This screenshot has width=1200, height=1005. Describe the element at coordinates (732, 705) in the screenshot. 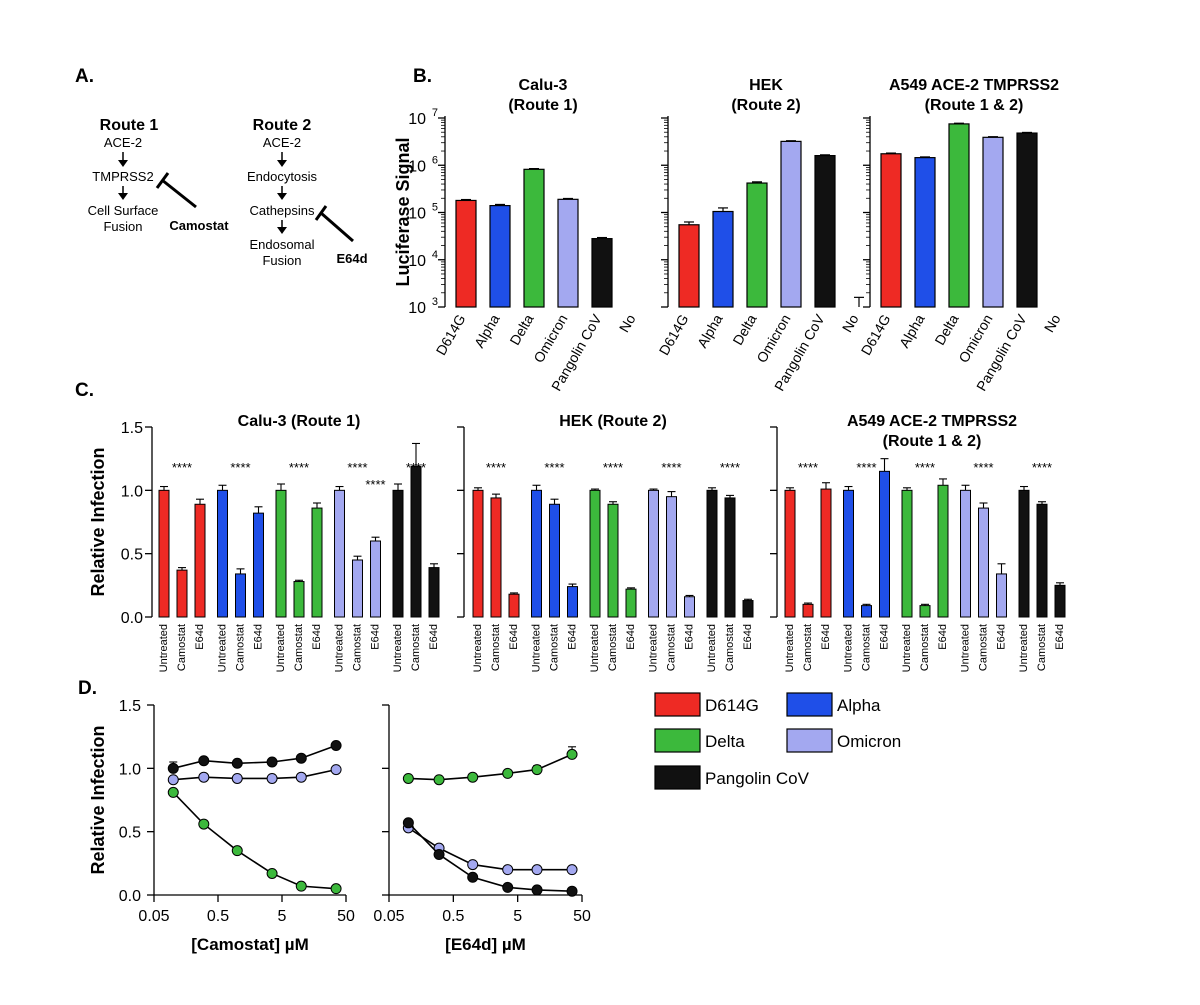

I see `legend-label: D614G` at that location.